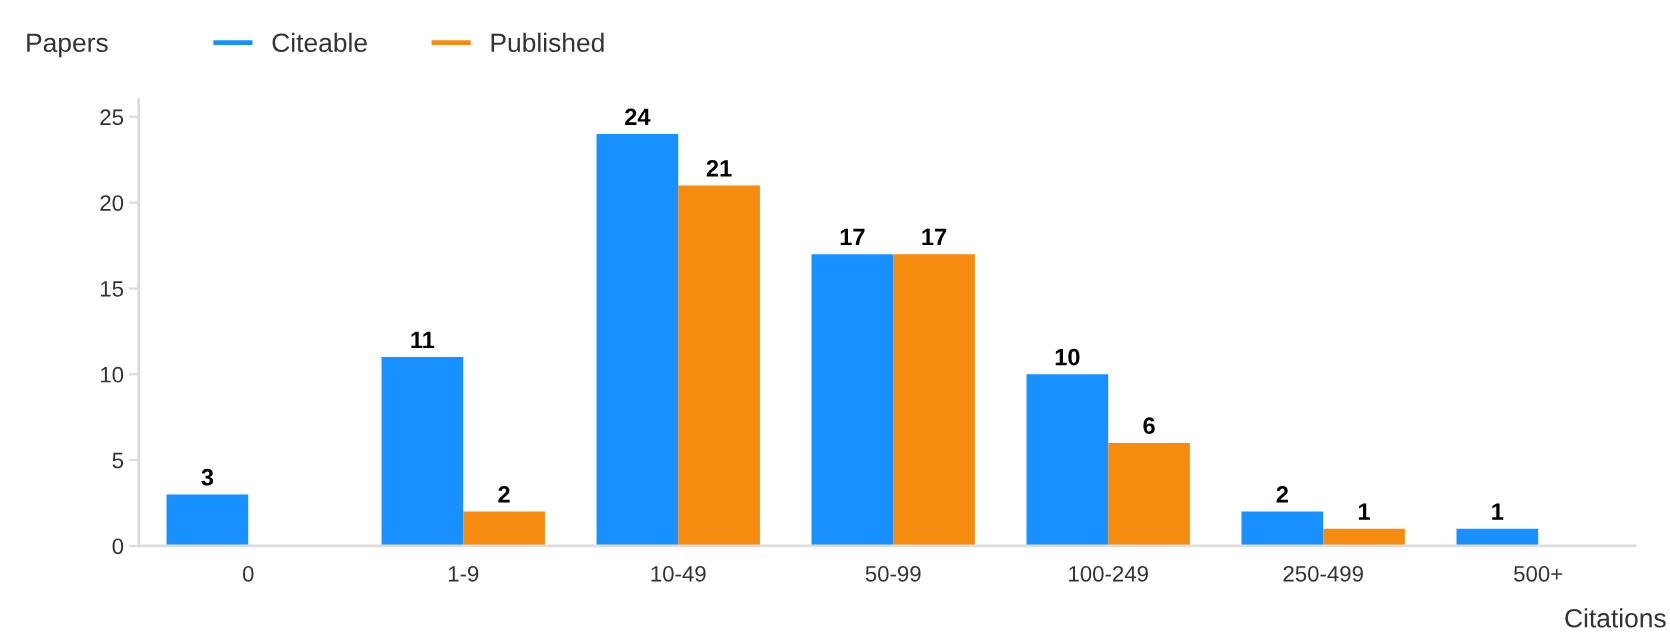 The image size is (1670, 643). What do you see at coordinates (112, 203) in the screenshot?
I see `y-tick-label: 20` at bounding box center [112, 203].